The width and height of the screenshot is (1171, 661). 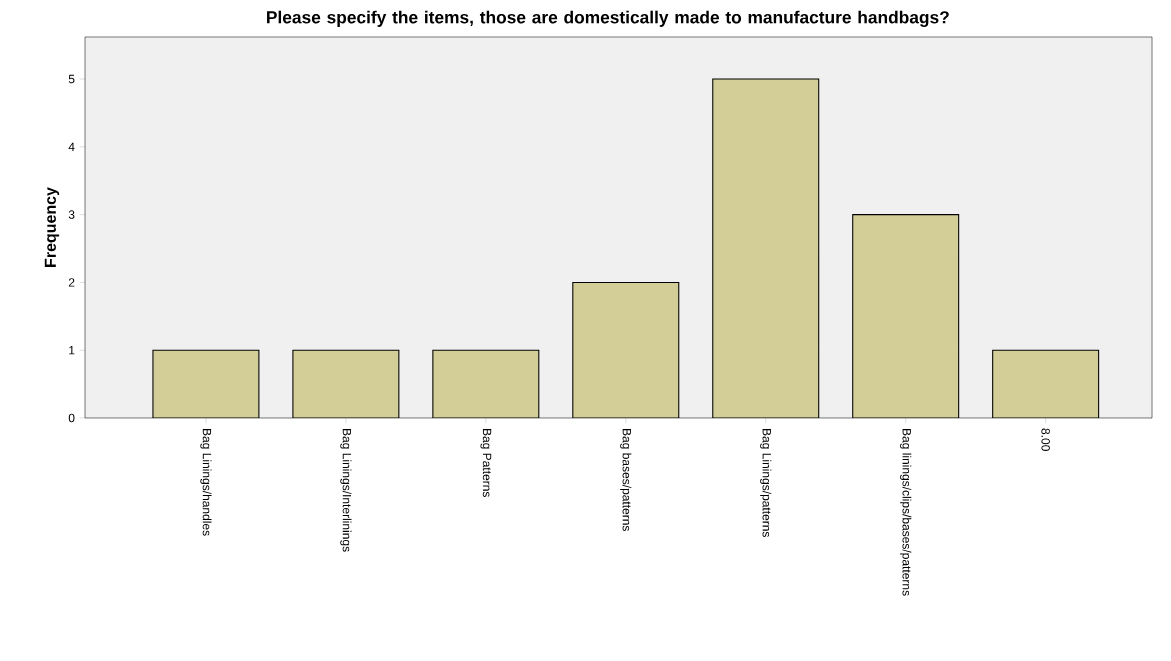 I want to click on chart-title: Please specify the items, those are domestically made to manufacture handbags?, so click(x=608, y=18).